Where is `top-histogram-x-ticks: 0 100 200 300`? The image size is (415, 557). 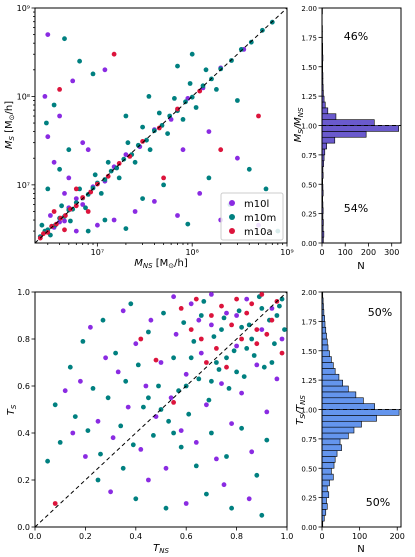 top-histogram-x-ticks: 0 100 200 300 is located at coordinates (359, 250).